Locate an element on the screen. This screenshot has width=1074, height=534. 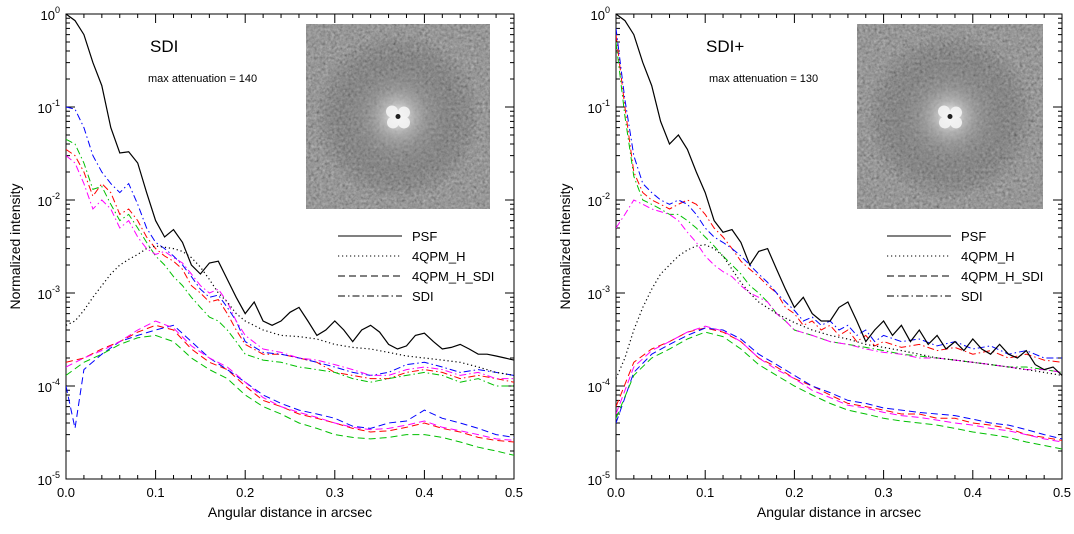
attenuation-annotation: max attenuation = 130 is located at coordinates (763, 79).